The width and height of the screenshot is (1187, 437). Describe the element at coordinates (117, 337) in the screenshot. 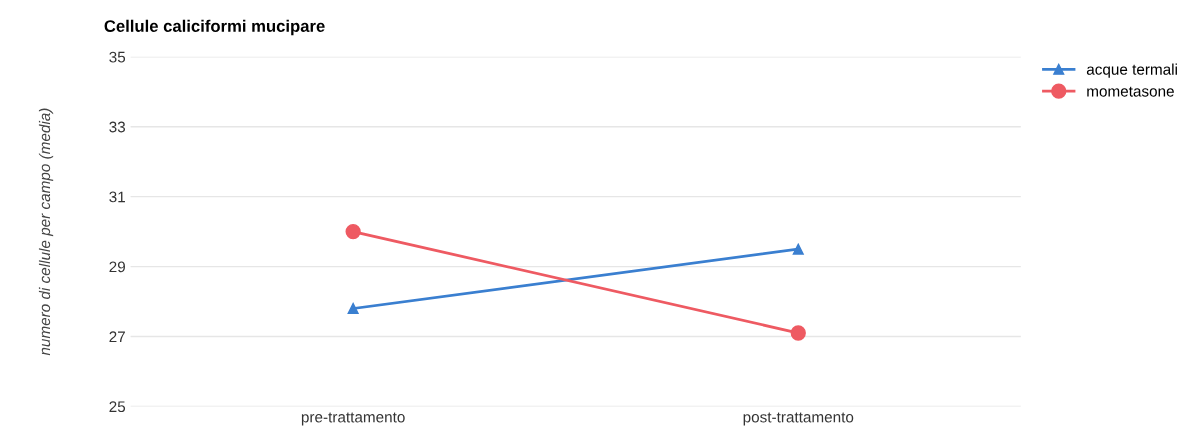

I see `y-tick-label: 27` at that location.